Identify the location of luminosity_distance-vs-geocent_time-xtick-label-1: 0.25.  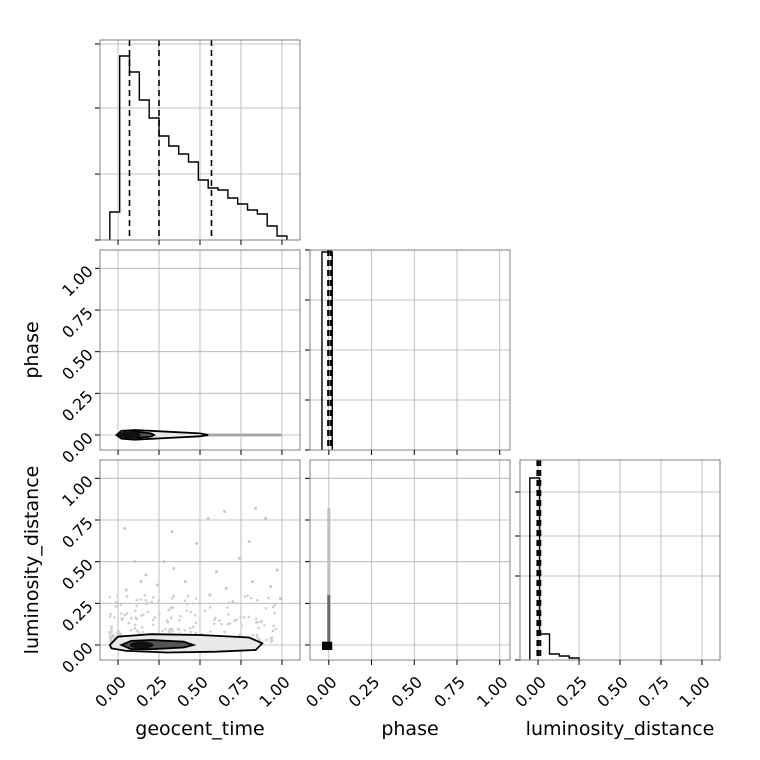
(151, 691).